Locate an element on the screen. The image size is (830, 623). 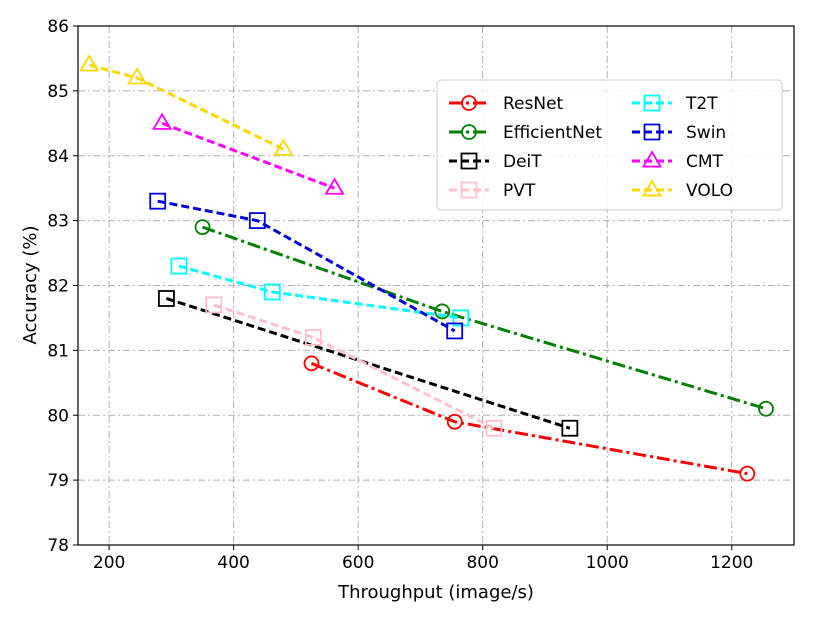
series-line-deit is located at coordinates (368, 363).